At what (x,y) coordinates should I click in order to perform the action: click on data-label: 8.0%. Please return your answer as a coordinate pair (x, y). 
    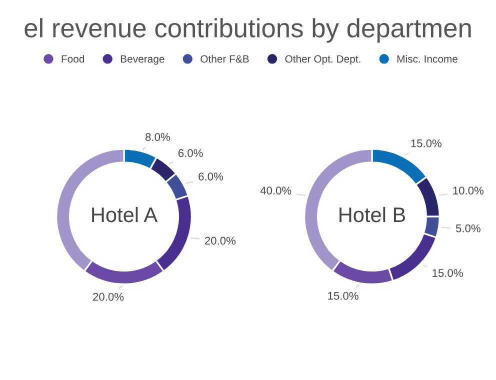
    Looking at the image, I should click on (158, 137).